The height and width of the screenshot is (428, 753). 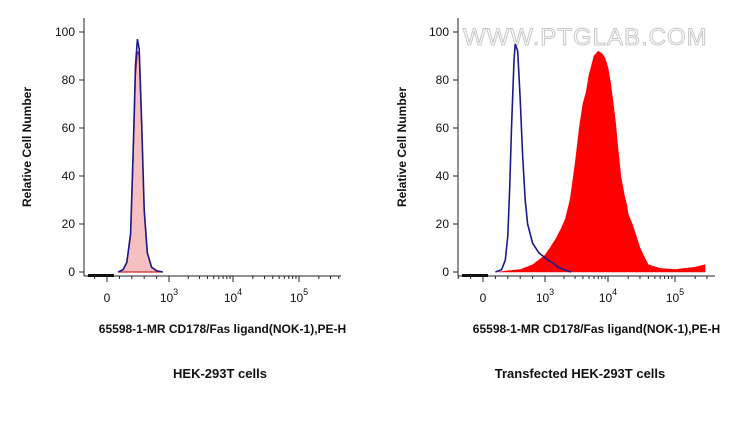 I want to click on panel-caption: Transfected HEK-293T cells, so click(x=580, y=373).